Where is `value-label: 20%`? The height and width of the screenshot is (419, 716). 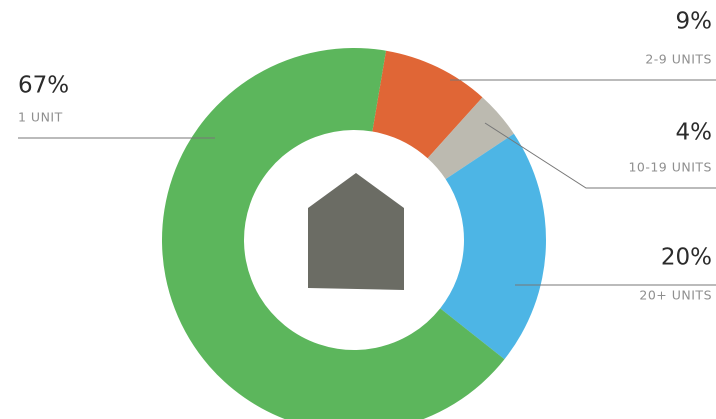 value-label: 20% is located at coordinates (686, 258).